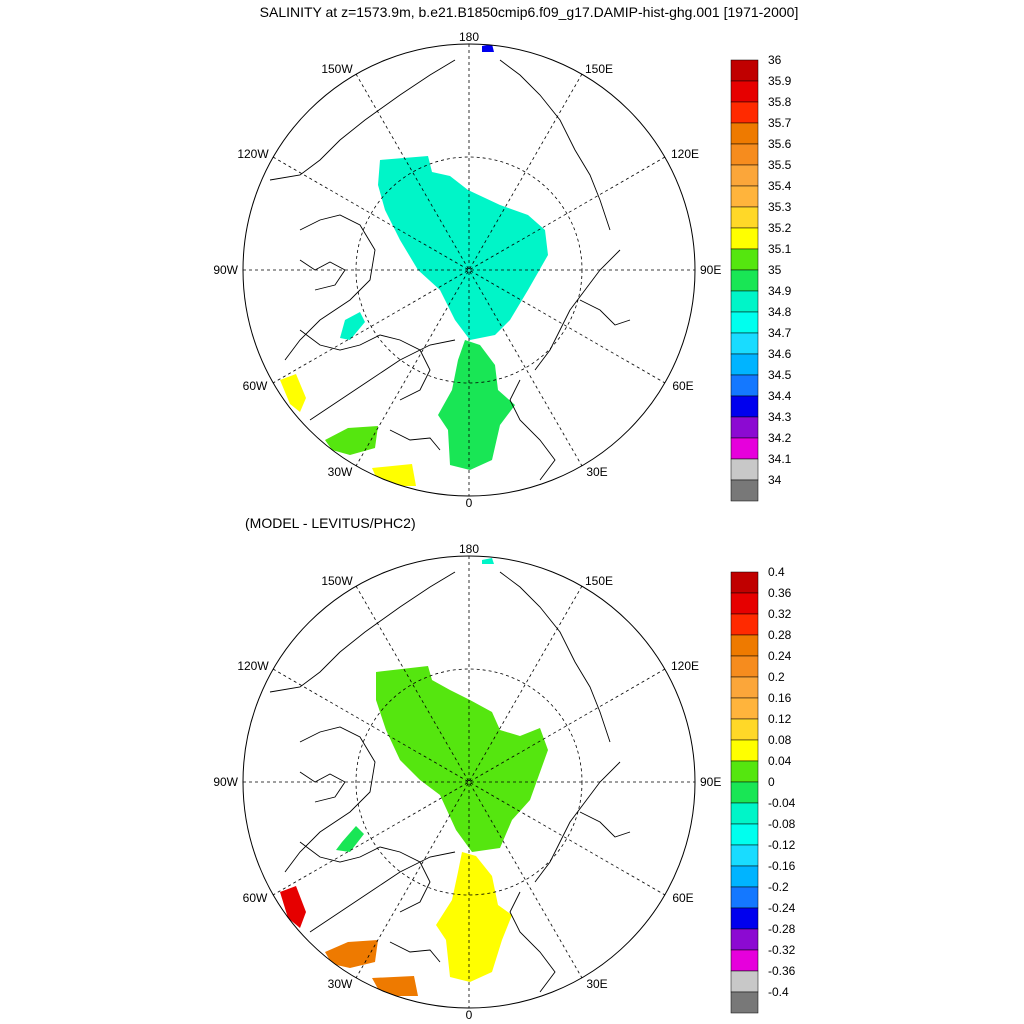 The height and width of the screenshot is (1024, 1024). Describe the element at coordinates (782, 866) in the screenshot. I see `colorbar-bottom-label: -0.16` at that location.